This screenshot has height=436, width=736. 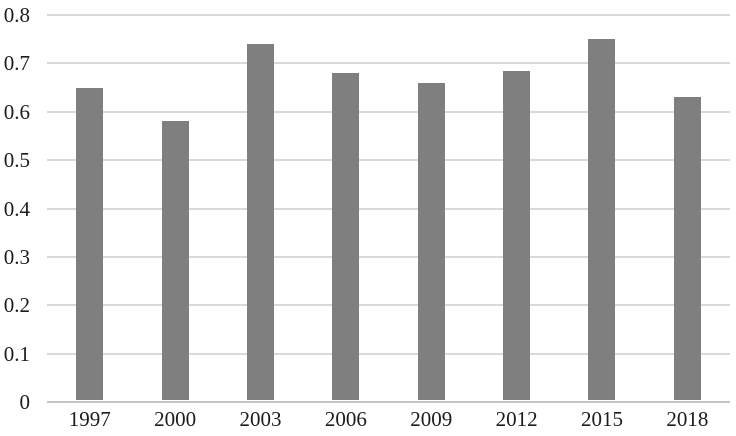 I want to click on y-axis: 0.8 0.7 0.6 0.5 0.4 0.3 0.2 0.1 0, so click(x=15, y=208).